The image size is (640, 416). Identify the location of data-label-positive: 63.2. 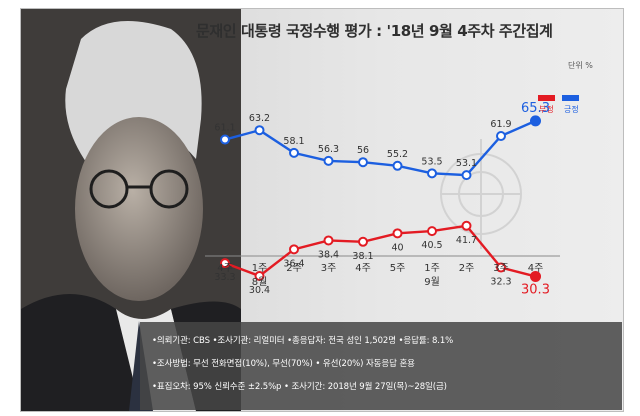
(259, 118).